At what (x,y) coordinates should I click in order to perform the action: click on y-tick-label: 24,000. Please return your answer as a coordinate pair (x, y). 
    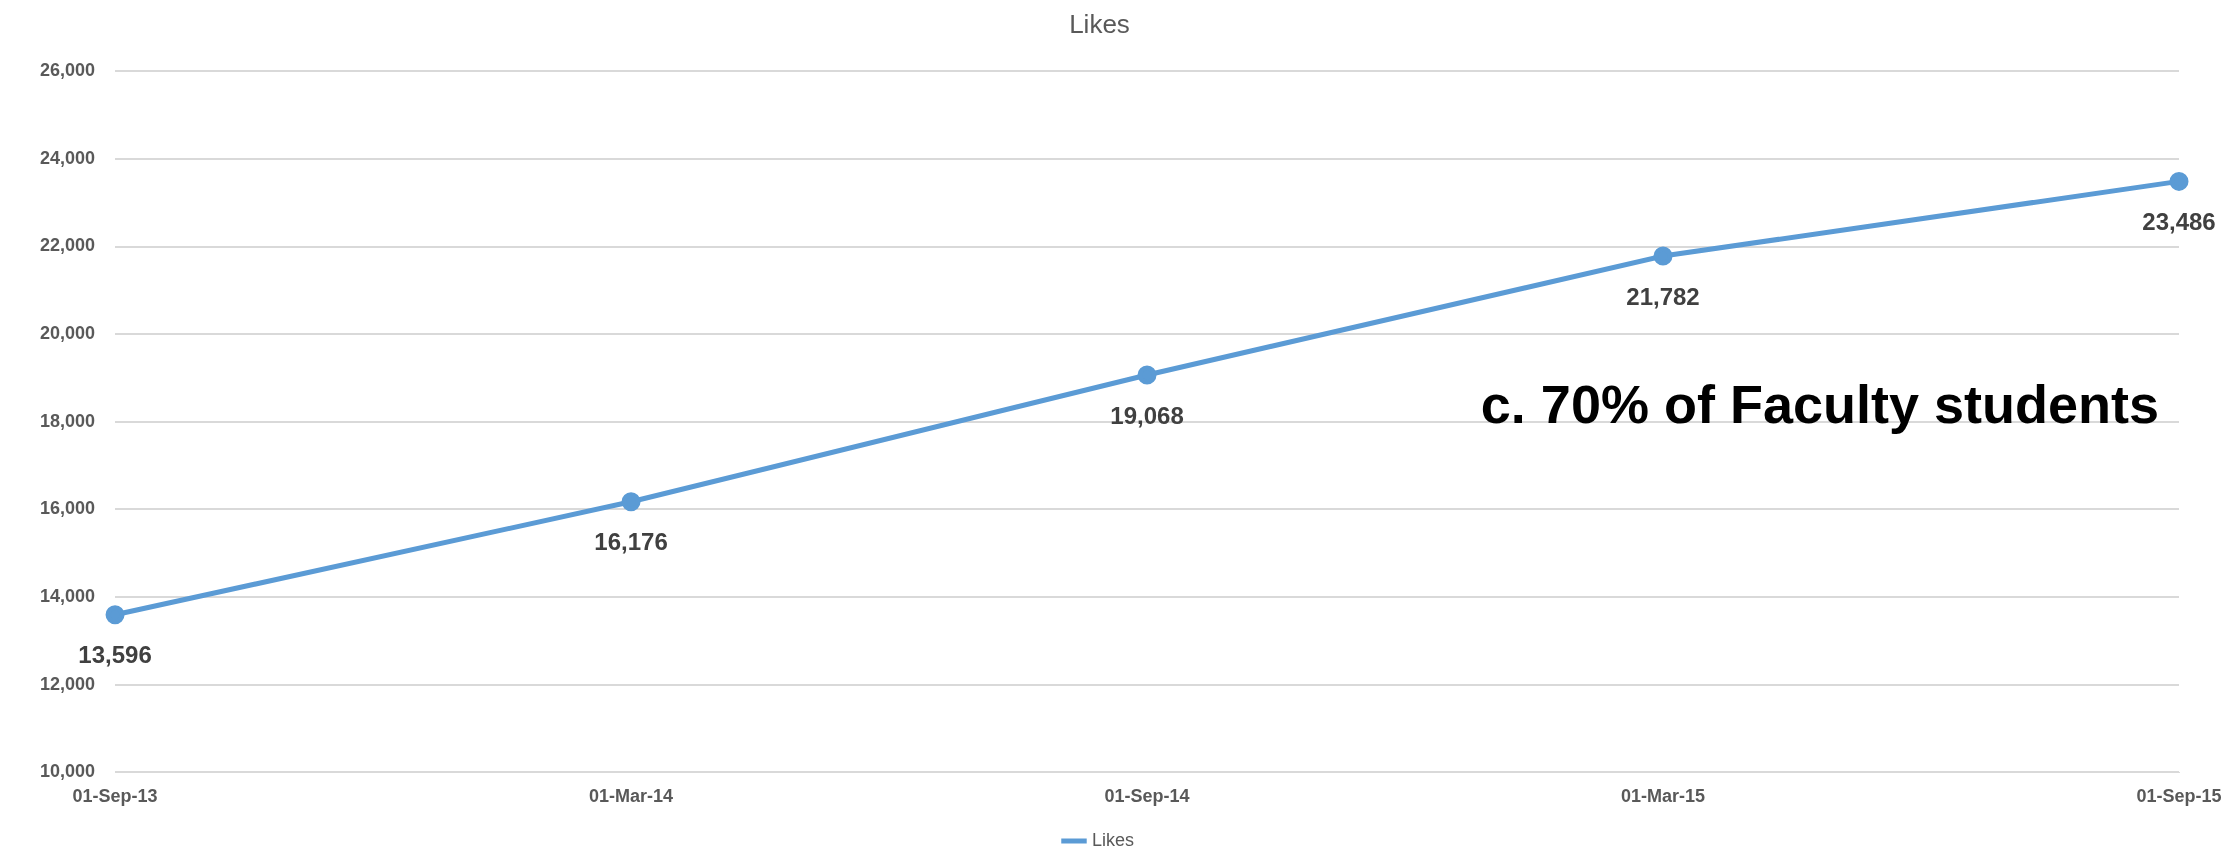
    Looking at the image, I should click on (67, 157).